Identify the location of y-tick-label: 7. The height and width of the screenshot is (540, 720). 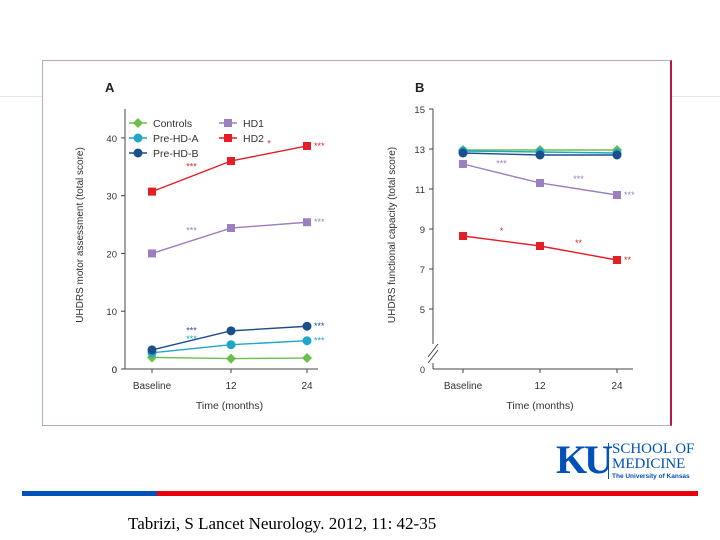
(422, 270).